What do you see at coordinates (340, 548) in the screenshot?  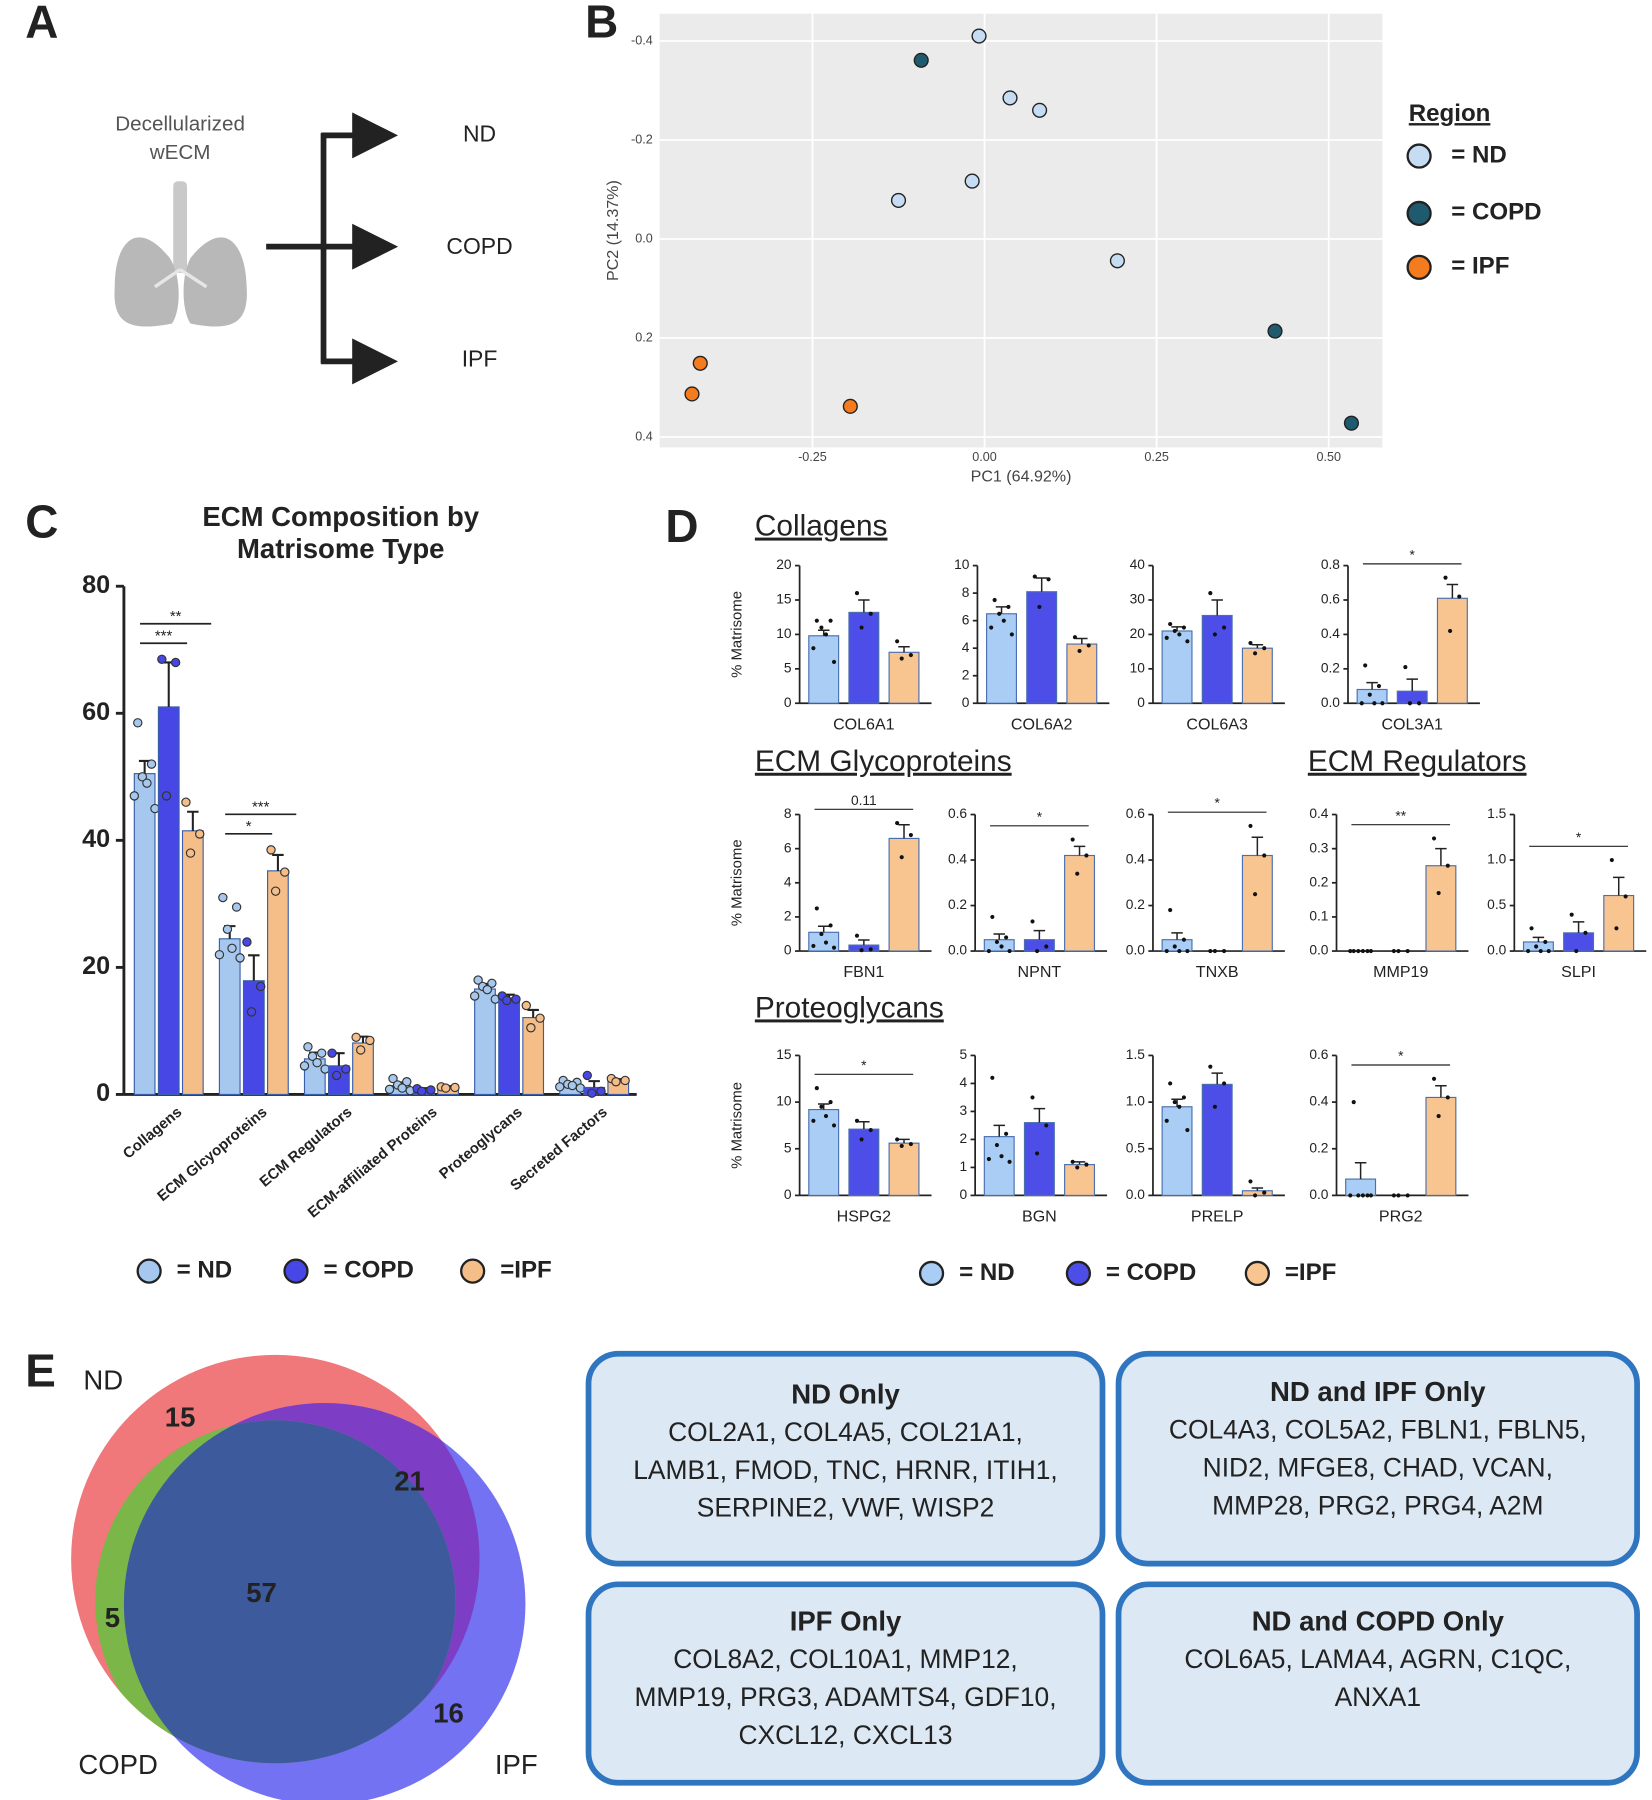 I see `chart-title: Matrisome Type` at bounding box center [340, 548].